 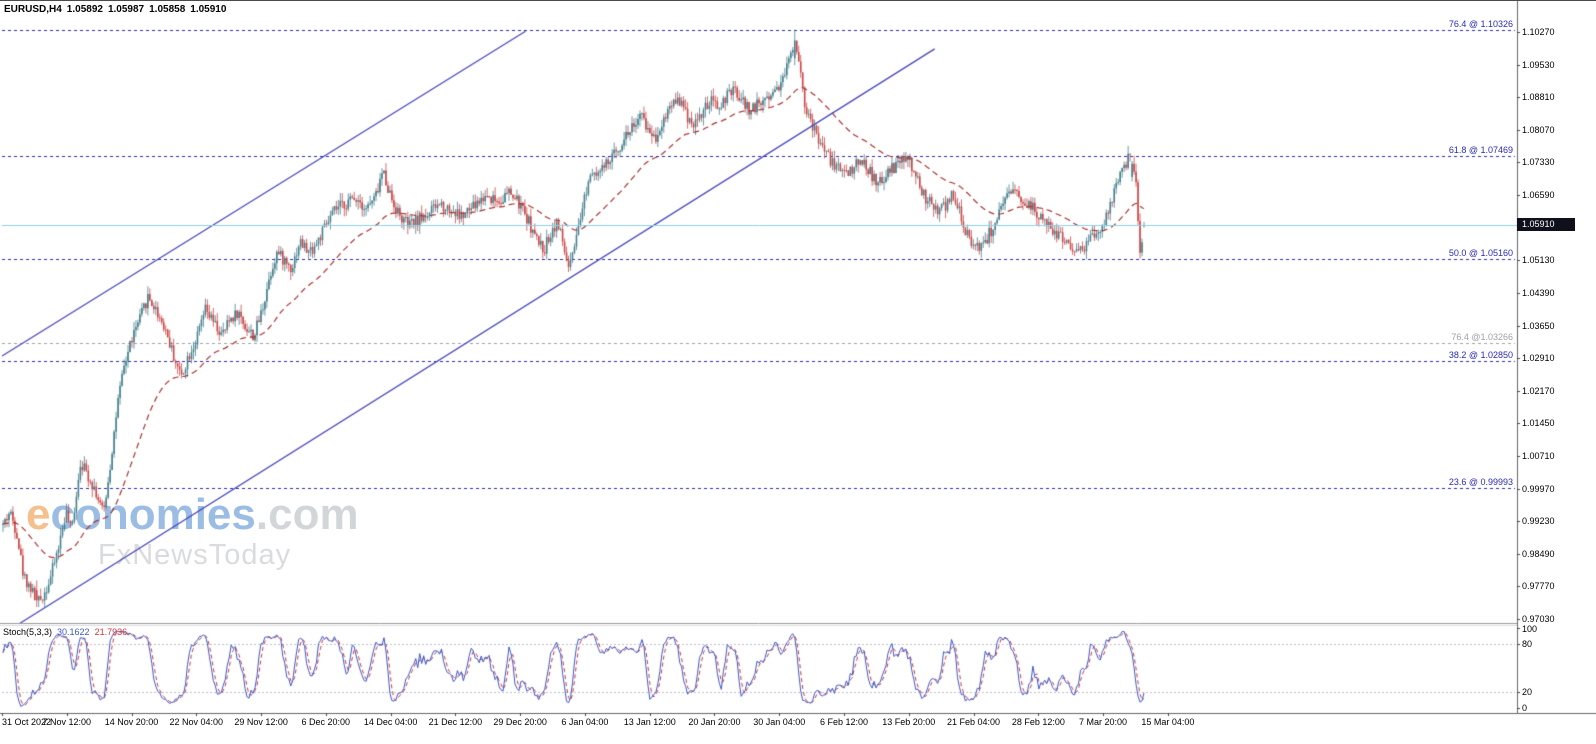 What do you see at coordinates (1530, 629) in the screenshot?
I see `stochastic-axis-label: 100` at bounding box center [1530, 629].